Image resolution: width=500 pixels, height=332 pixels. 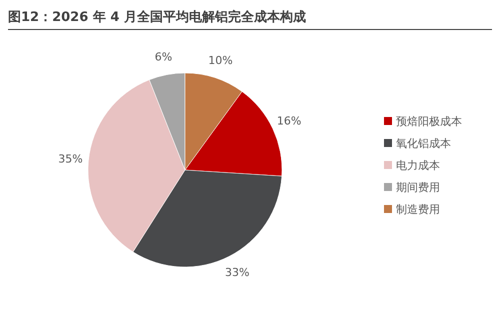 I want to click on data-label: 16%, so click(x=289, y=121).